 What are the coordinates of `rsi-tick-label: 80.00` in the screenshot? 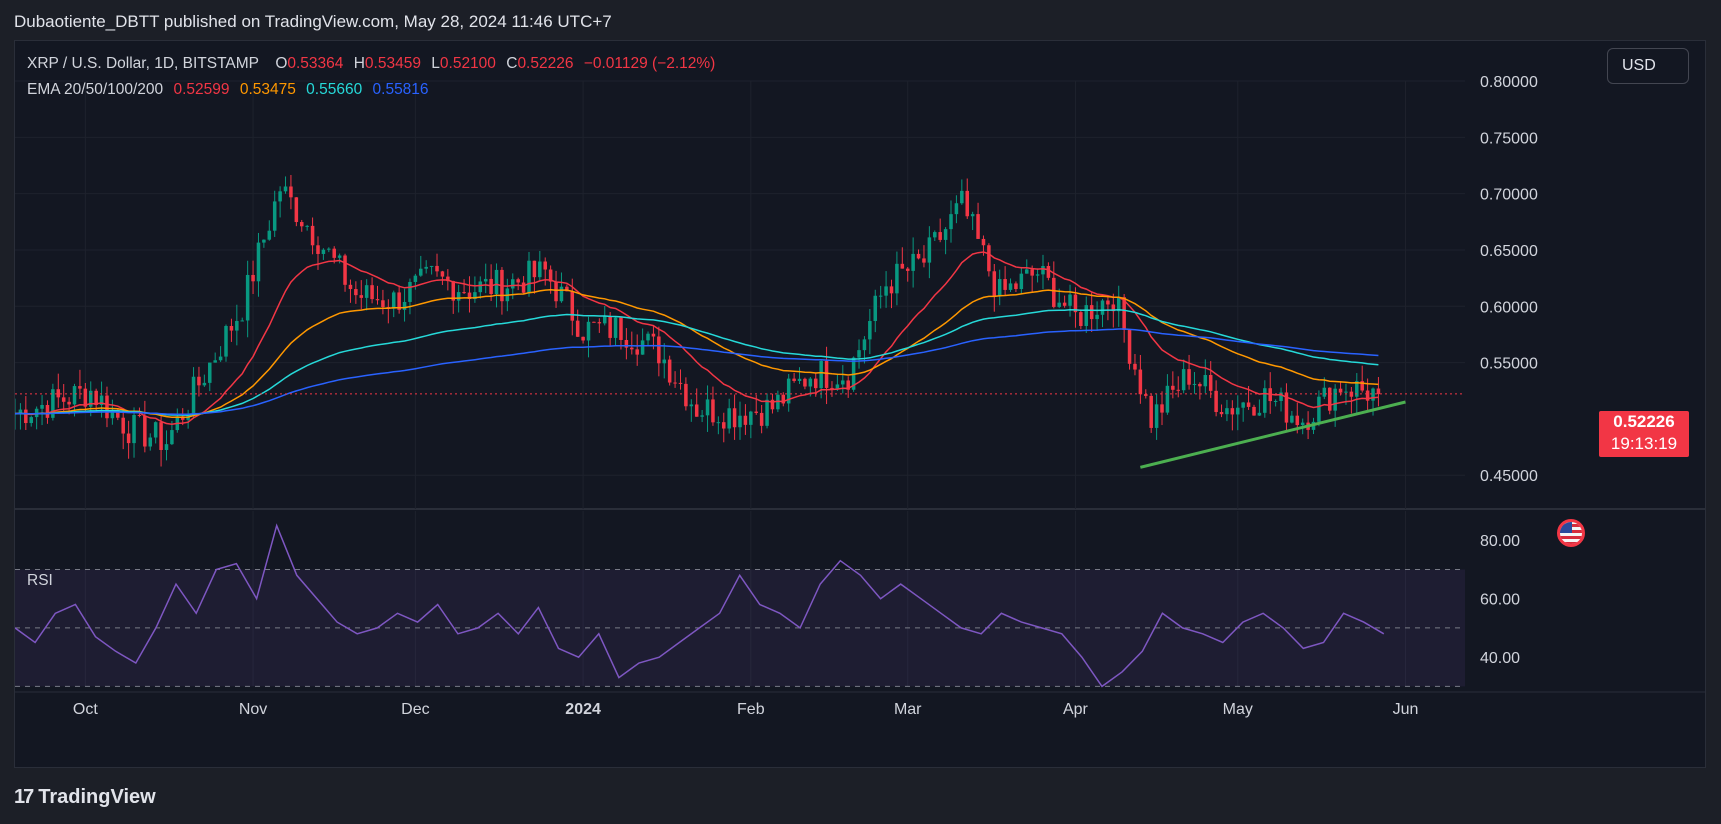 It's located at (1500, 541).